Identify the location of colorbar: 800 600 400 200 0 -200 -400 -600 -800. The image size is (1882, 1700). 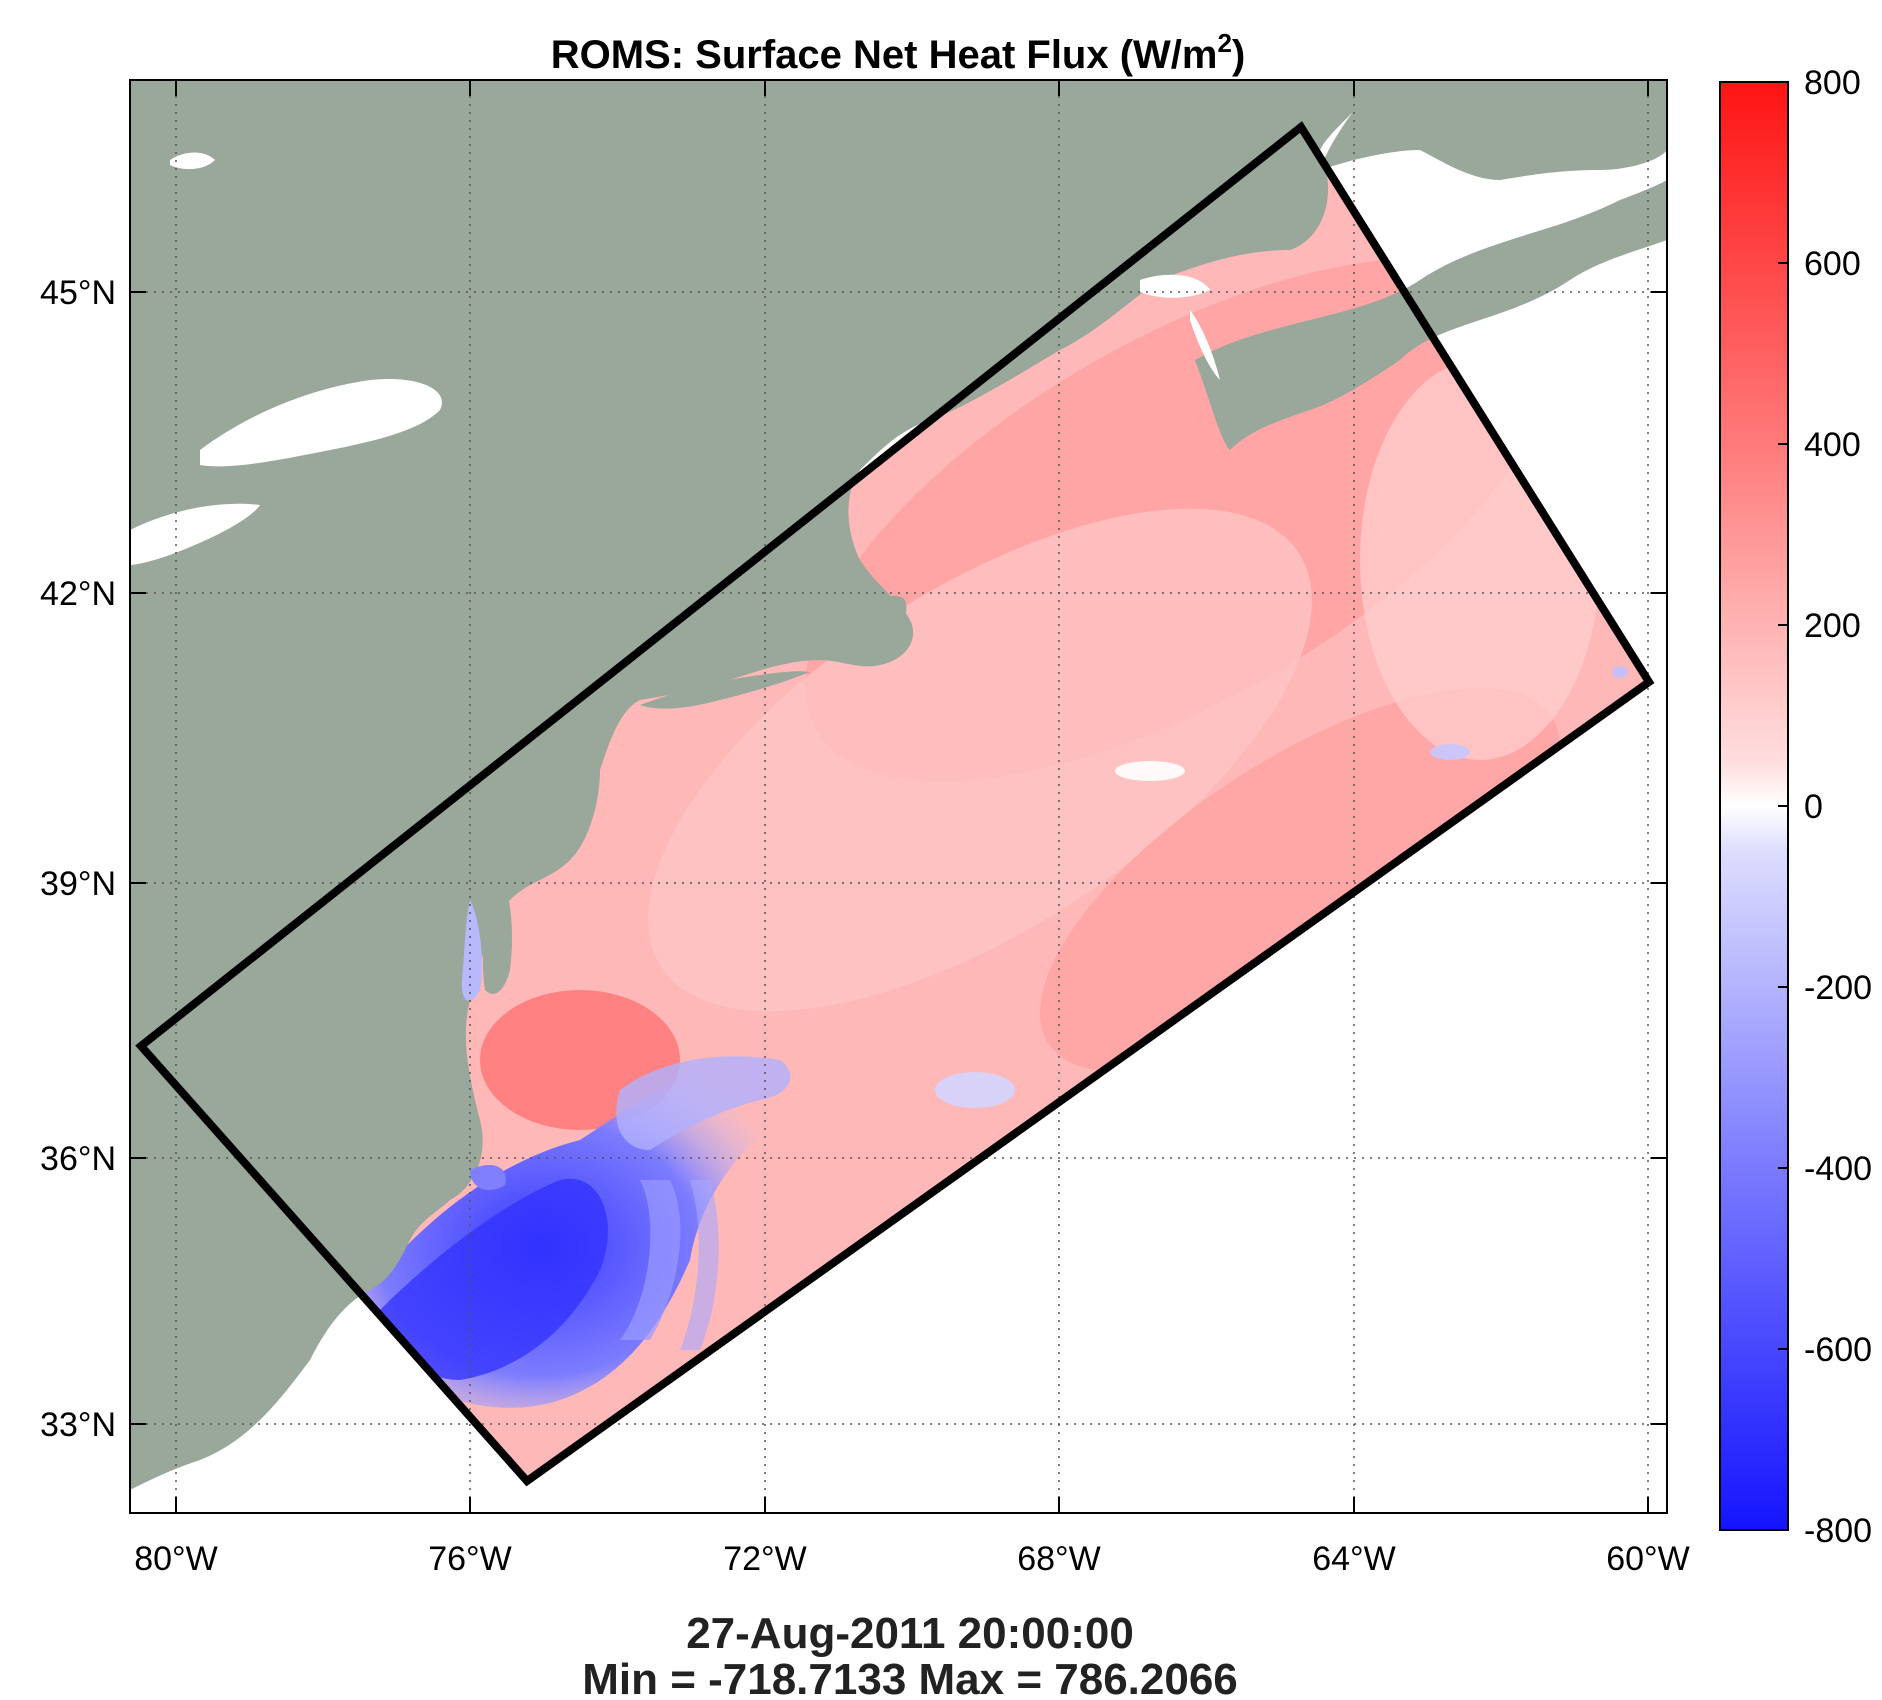
(1795, 807).